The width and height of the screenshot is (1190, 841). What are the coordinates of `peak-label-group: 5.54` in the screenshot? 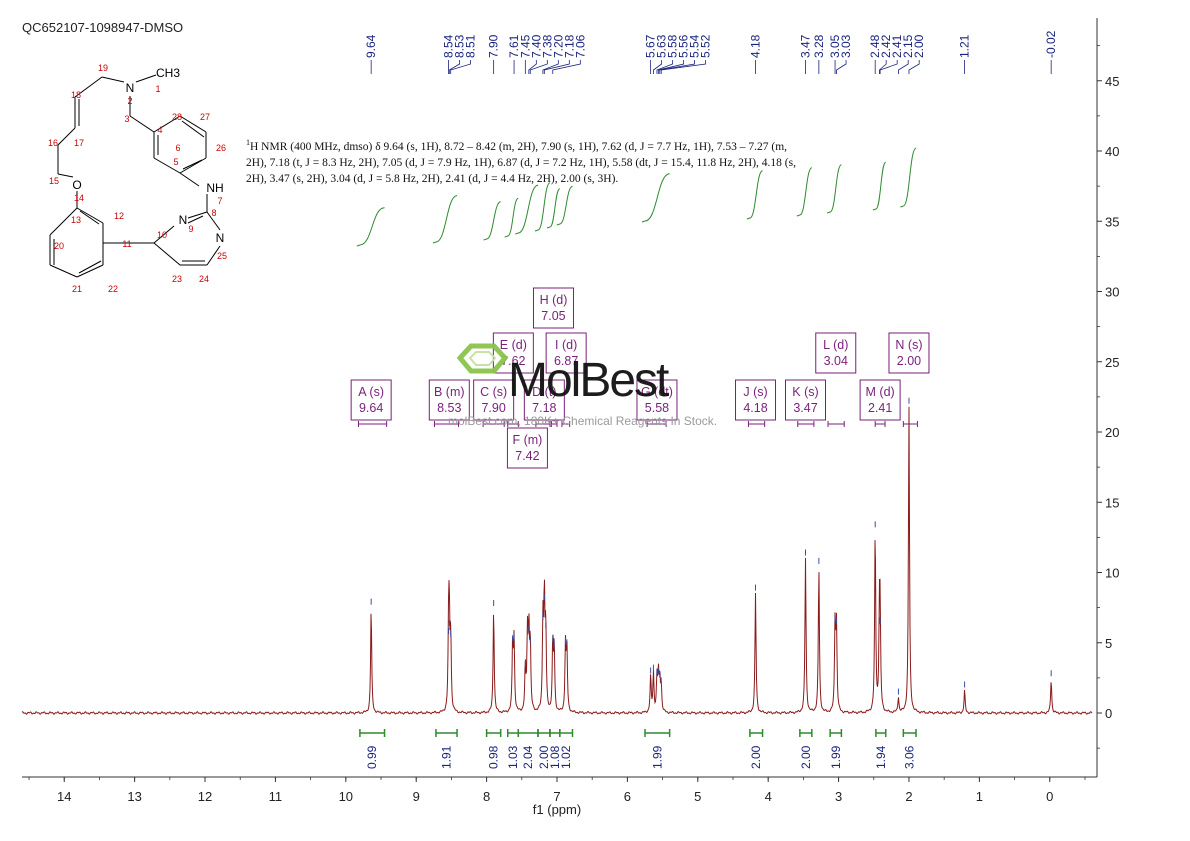 It's located at (680, 54).